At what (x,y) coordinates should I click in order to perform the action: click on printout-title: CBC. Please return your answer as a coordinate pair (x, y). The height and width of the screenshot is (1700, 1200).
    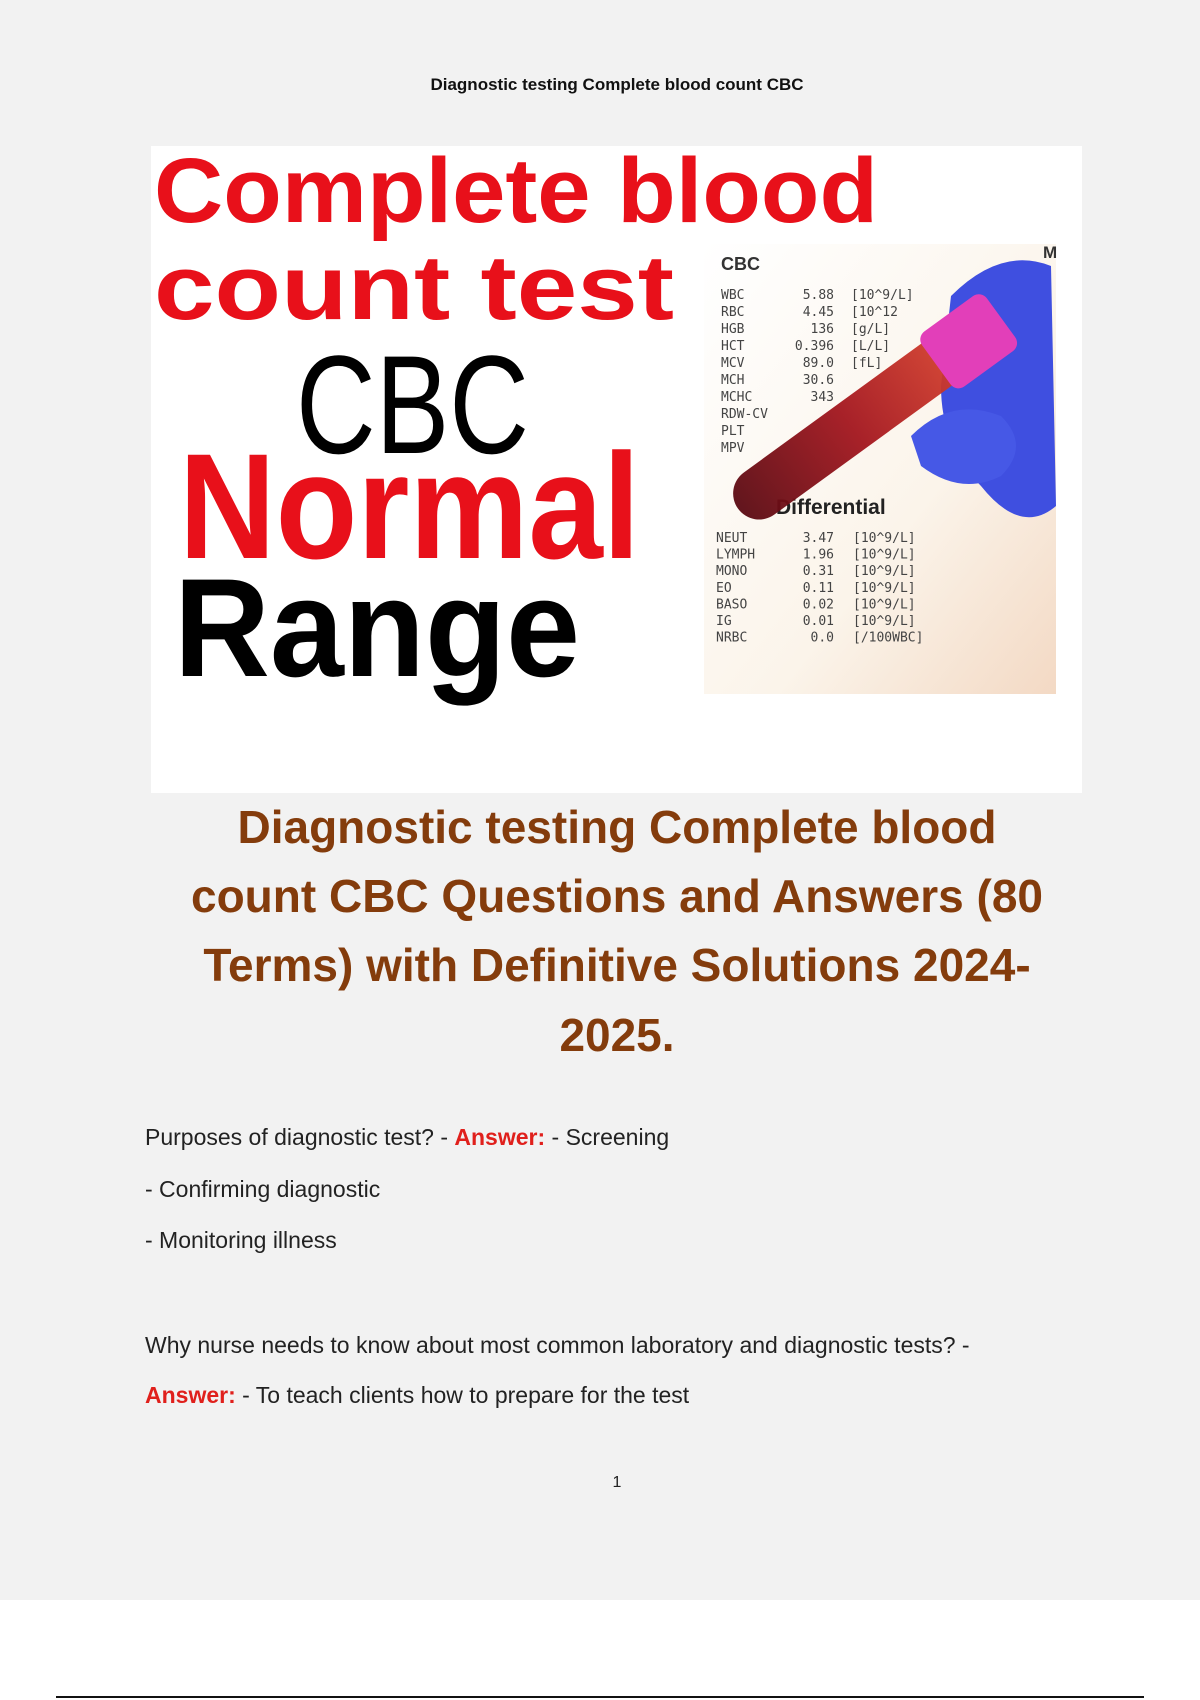
    Looking at the image, I should click on (740, 264).